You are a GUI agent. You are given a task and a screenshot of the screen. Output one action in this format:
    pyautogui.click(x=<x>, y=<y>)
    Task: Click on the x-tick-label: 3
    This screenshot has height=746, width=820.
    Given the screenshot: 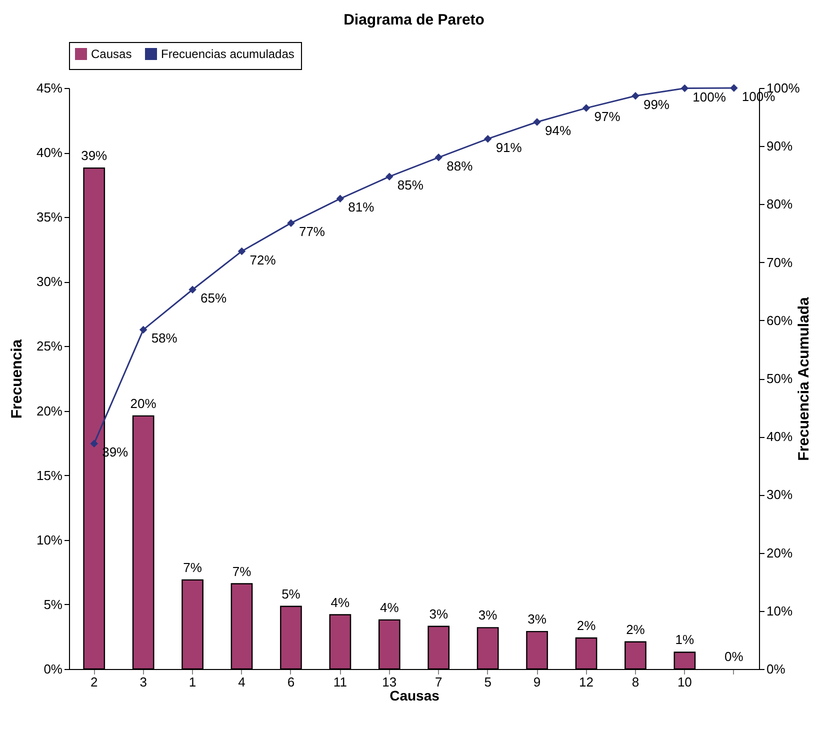 What is the action you would take?
    pyautogui.click(x=143, y=682)
    